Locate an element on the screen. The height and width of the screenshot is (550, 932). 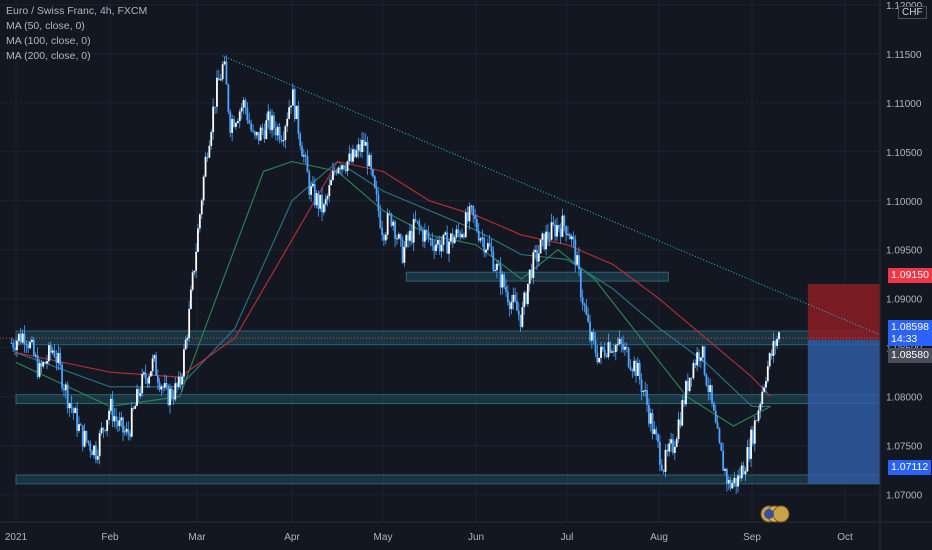
current-price-label: 1.08598 is located at coordinates (910, 327).